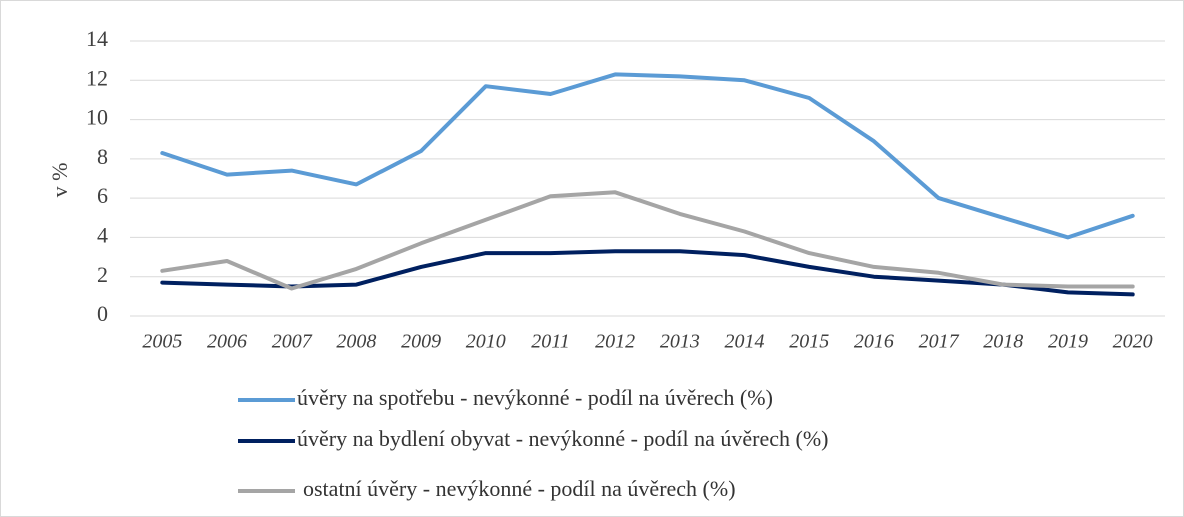 The width and height of the screenshot is (1184, 517). What do you see at coordinates (939, 342) in the screenshot?
I see `x-tick-label: 2017` at bounding box center [939, 342].